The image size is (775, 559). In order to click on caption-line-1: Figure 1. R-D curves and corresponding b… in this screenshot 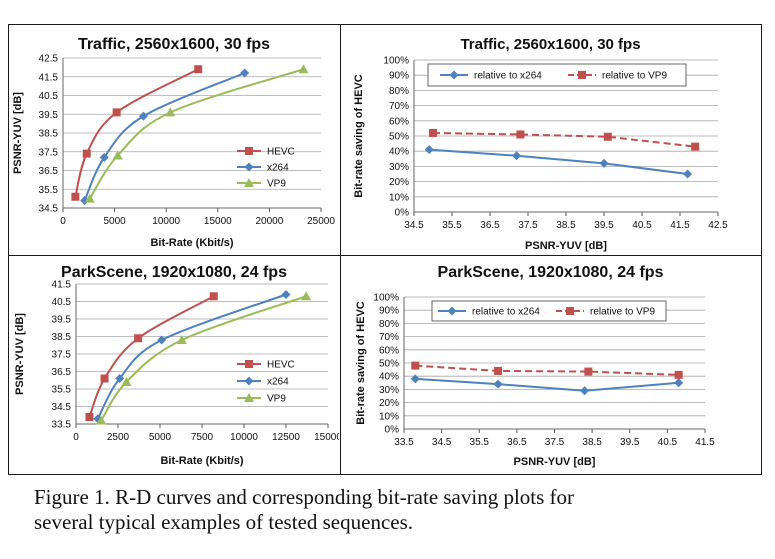, I will do `click(304, 497)`.